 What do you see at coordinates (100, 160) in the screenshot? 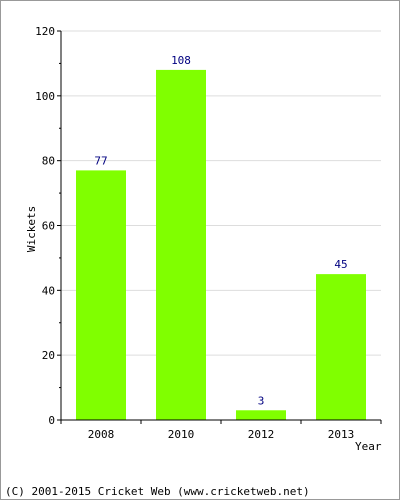
I see `data-label-2008: 77` at bounding box center [100, 160].